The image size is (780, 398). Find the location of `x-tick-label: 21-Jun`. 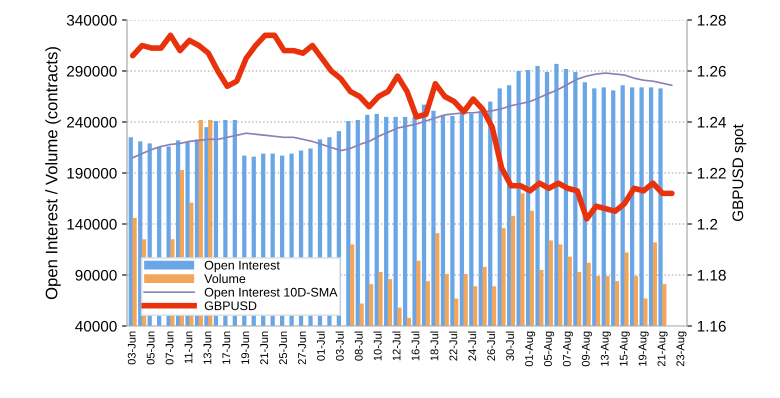

x-tick-label: 21-Jun is located at coordinates (264, 348).